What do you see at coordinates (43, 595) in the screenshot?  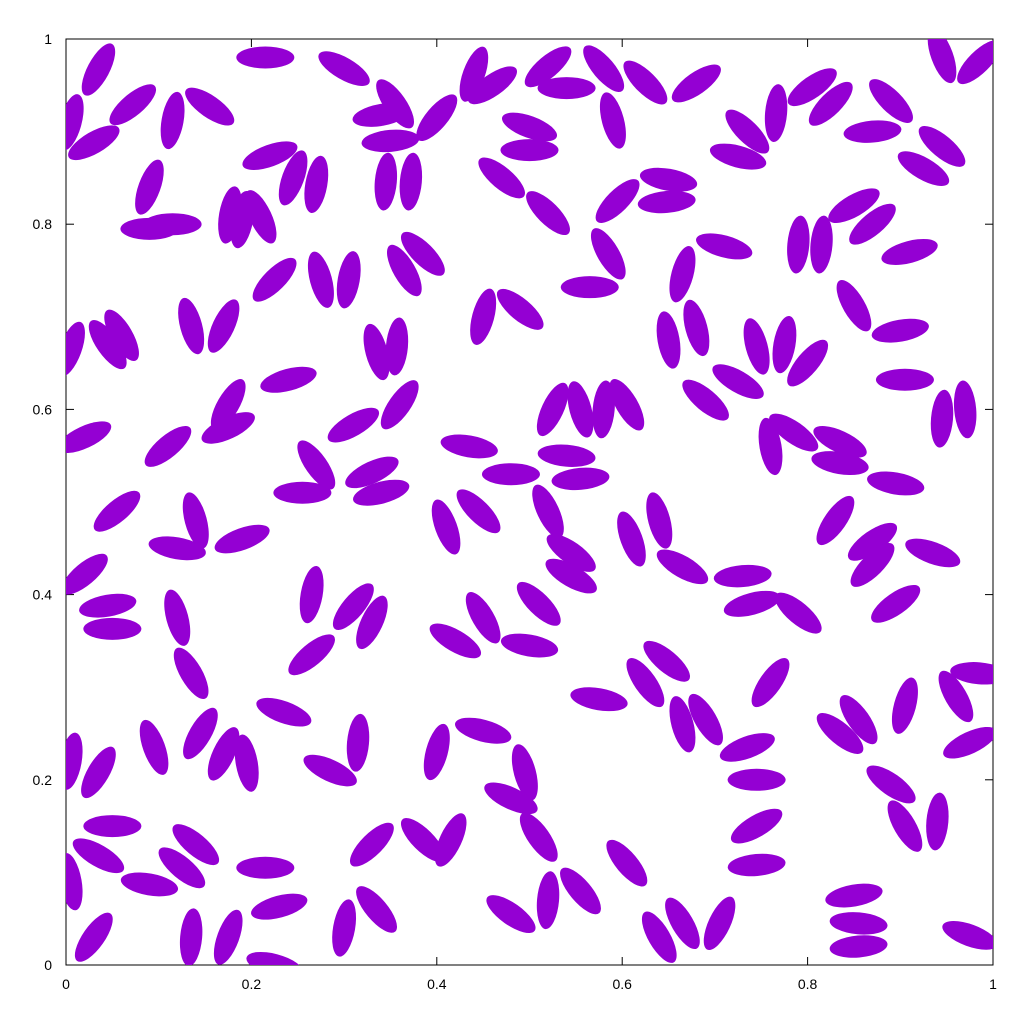 I see `y-tick-label: 0.4` at bounding box center [43, 595].